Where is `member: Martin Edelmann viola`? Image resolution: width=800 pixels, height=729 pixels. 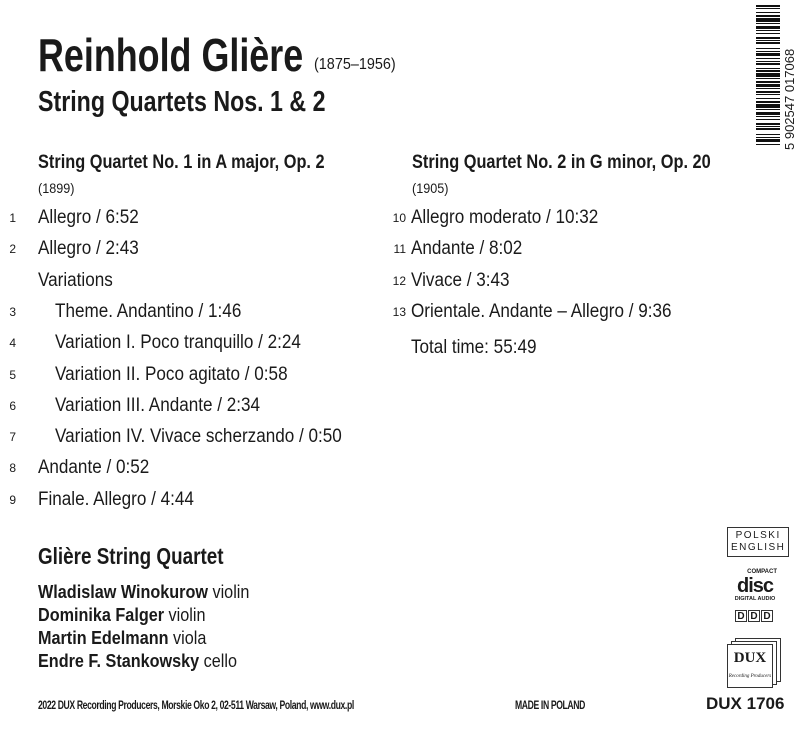
member: Martin Edelmann viola is located at coordinates (122, 638).